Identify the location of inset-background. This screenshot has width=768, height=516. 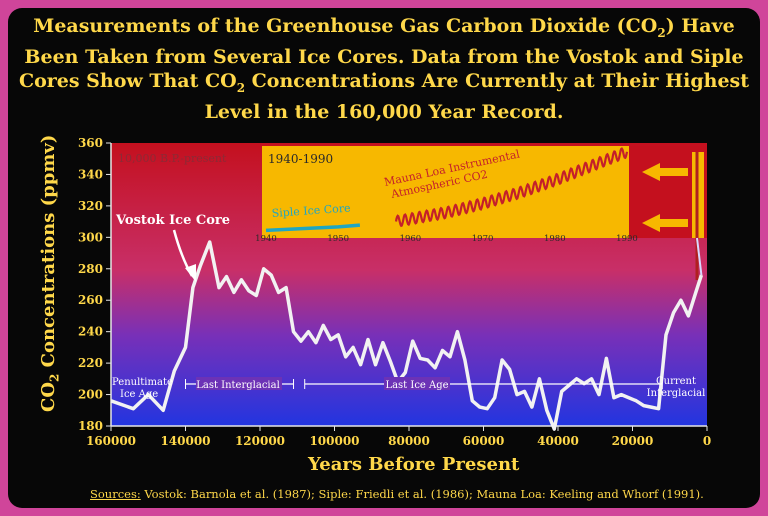
(445, 192).